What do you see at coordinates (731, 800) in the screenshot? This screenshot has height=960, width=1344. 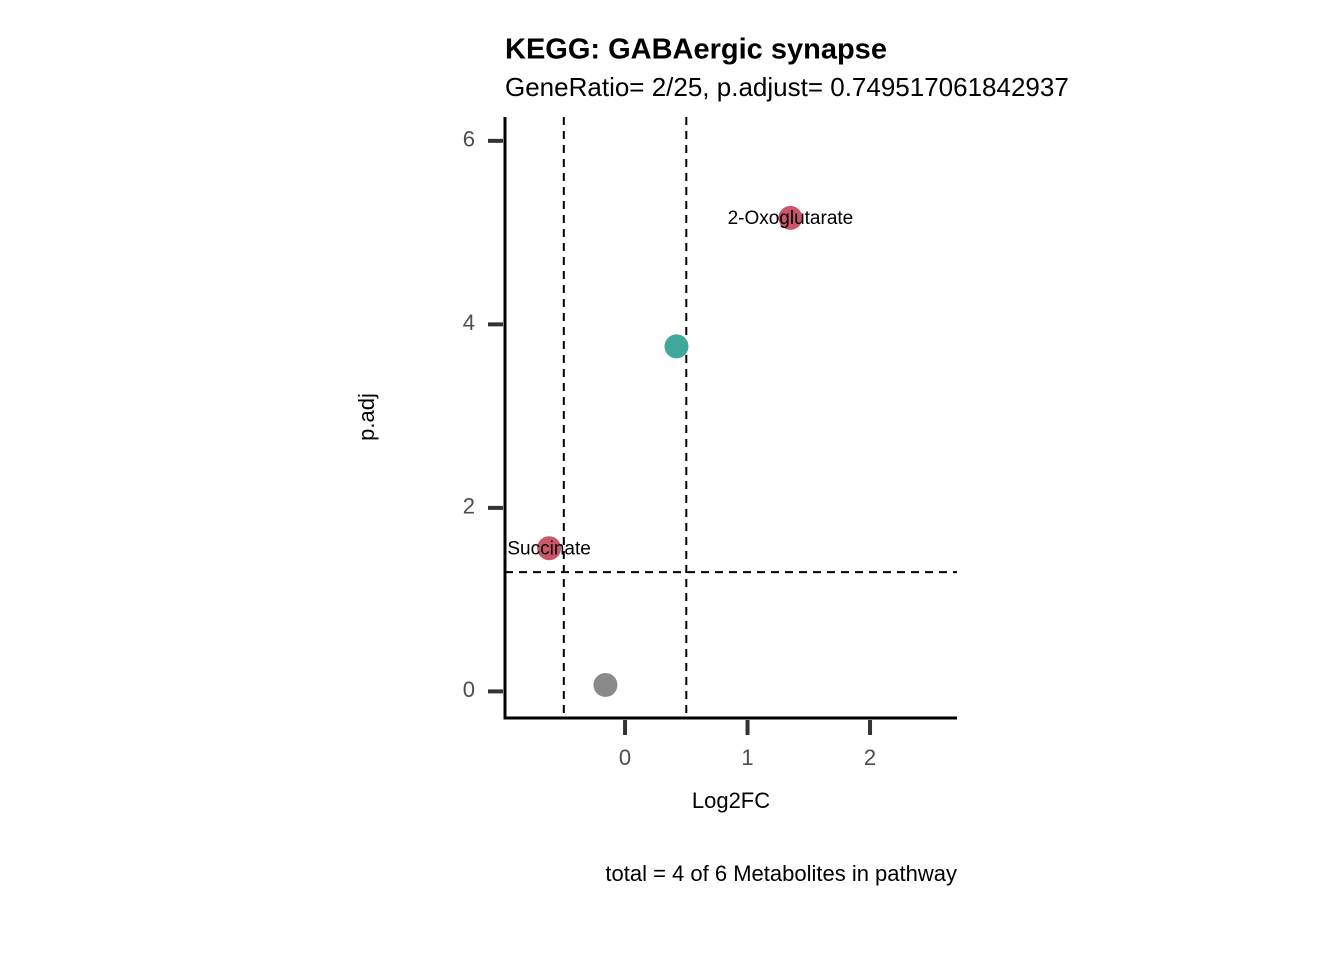 I see `x-axis-title: Log2FC` at bounding box center [731, 800].